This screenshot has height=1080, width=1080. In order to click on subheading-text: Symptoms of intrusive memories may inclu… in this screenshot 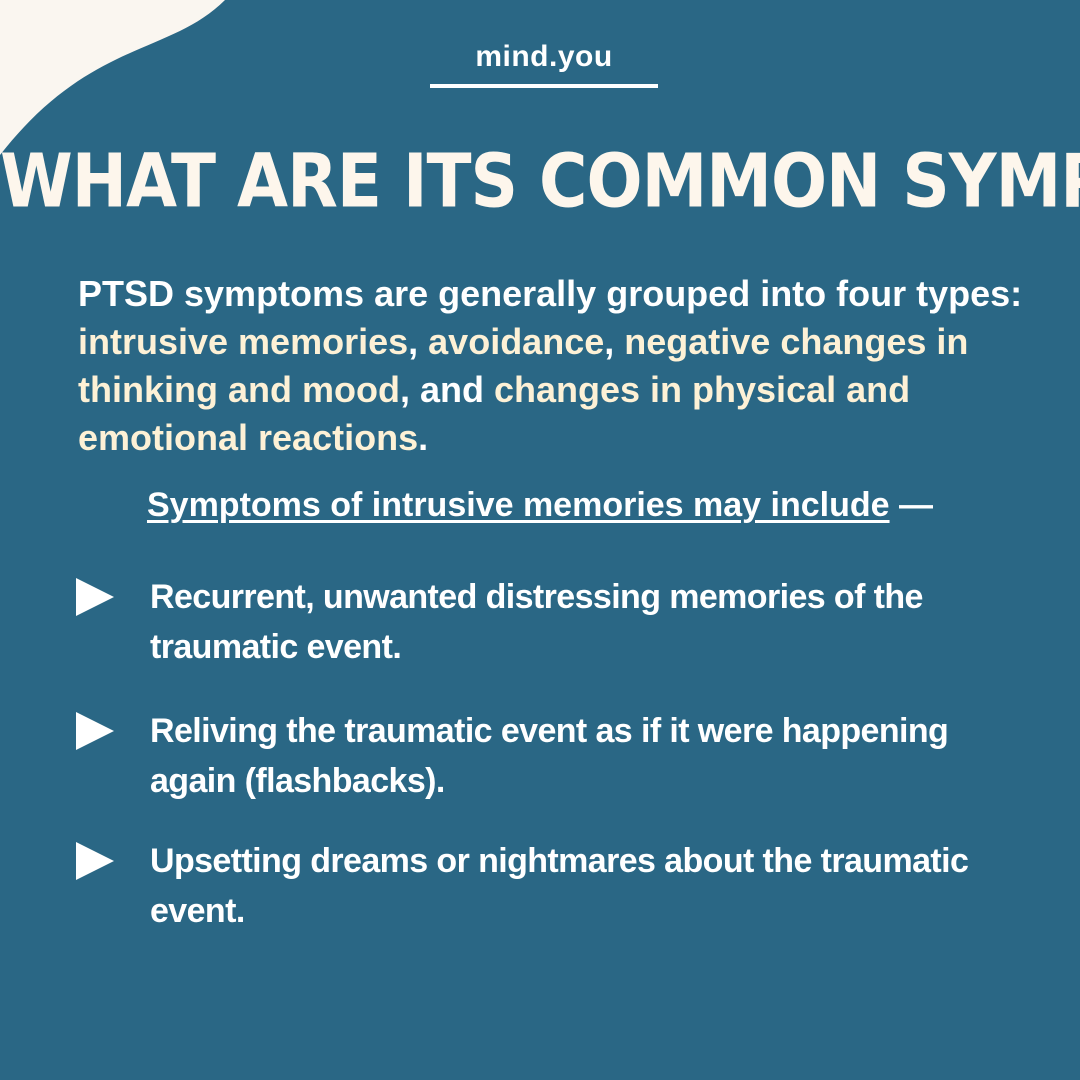, I will do `click(518, 505)`.